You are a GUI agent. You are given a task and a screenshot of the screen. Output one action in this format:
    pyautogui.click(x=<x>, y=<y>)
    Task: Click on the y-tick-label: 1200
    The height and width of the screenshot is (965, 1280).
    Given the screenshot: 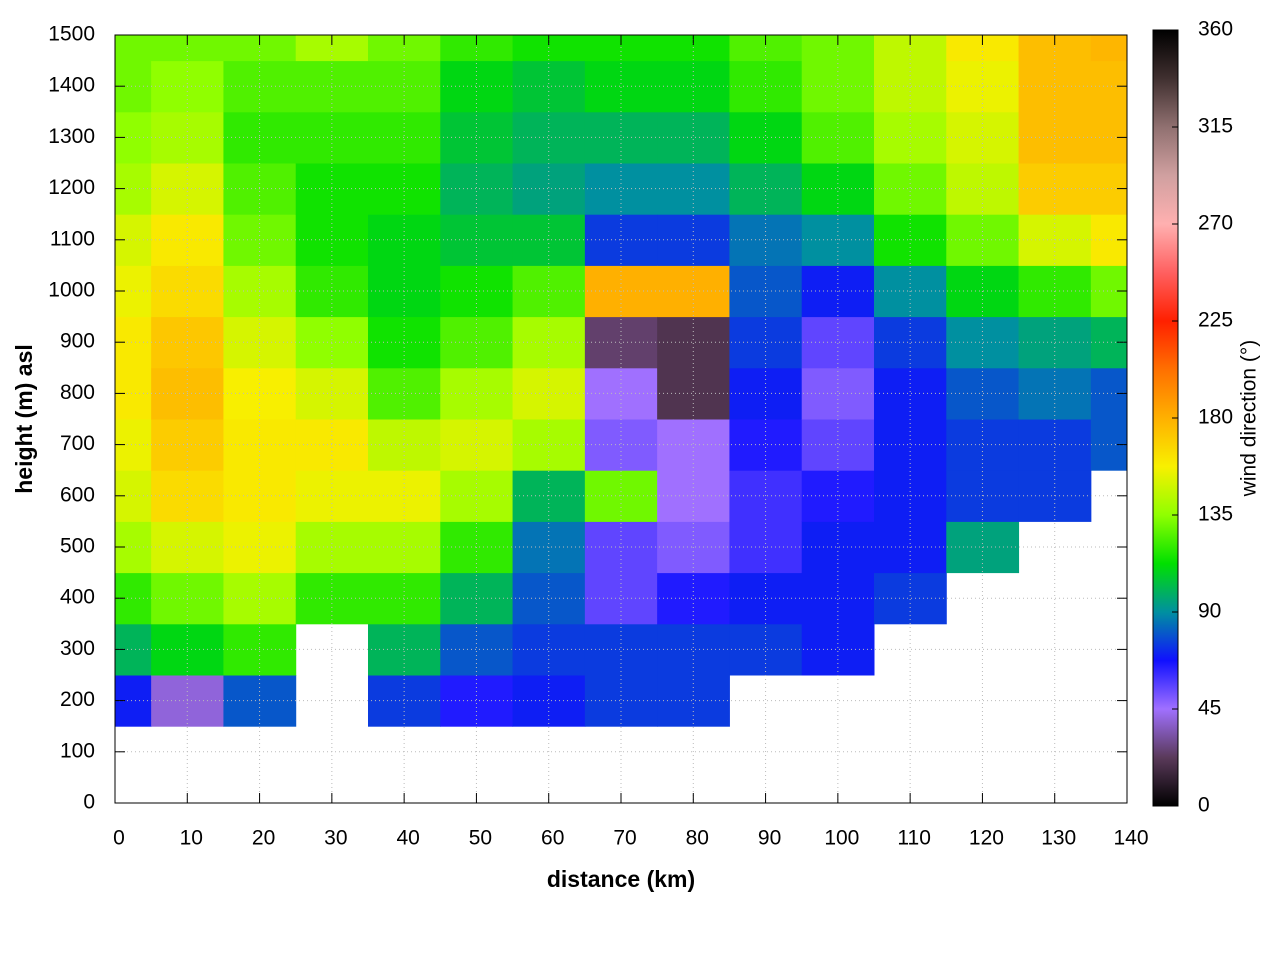 What is the action you would take?
    pyautogui.click(x=71, y=187)
    